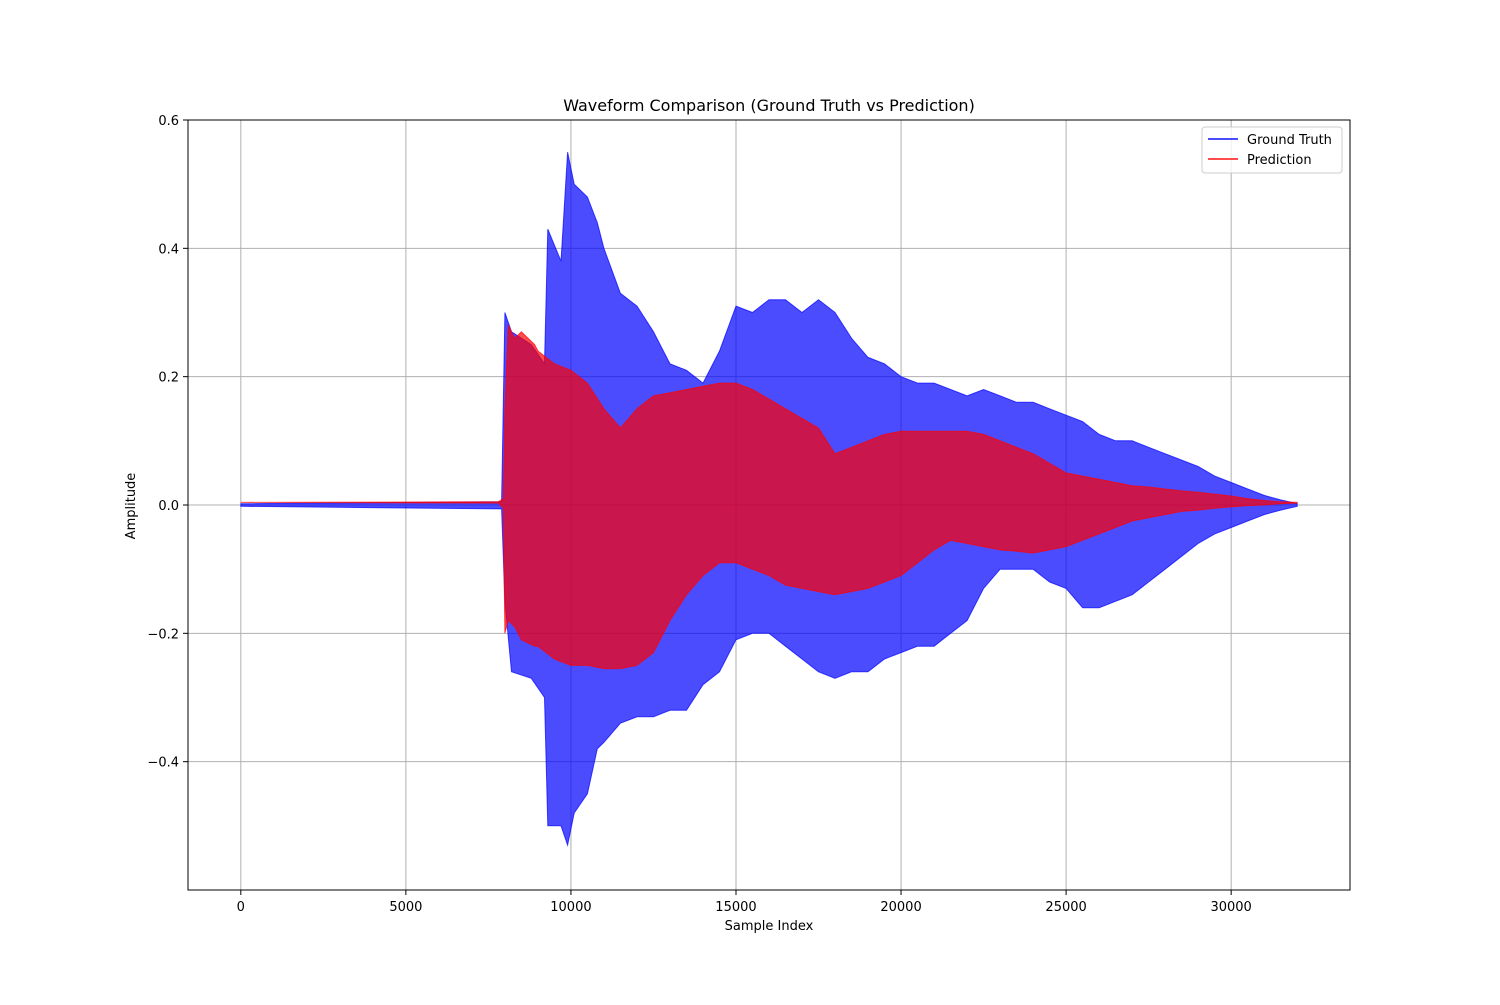 The width and height of the screenshot is (1500, 1005). What do you see at coordinates (163, 763) in the screenshot?
I see `y-tick-label: −0.4` at bounding box center [163, 763].